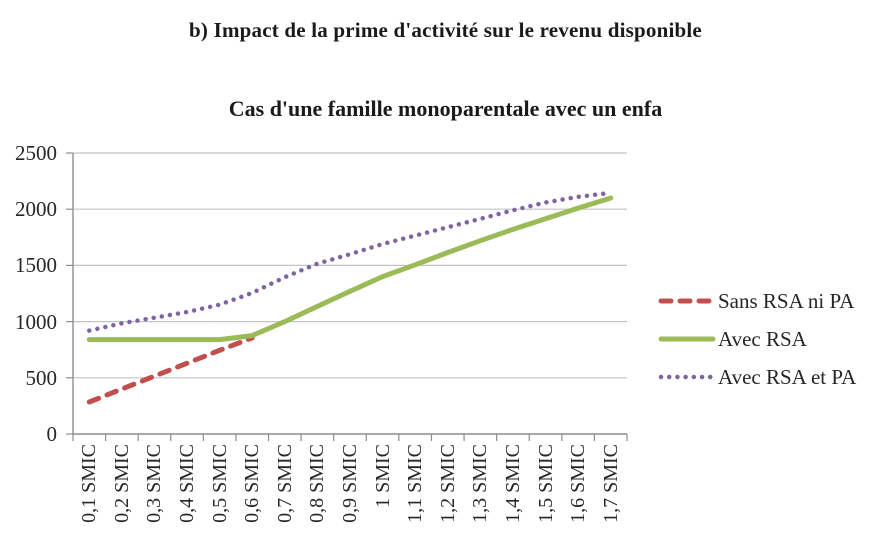 The width and height of the screenshot is (891, 547). I want to click on y-tick-label: 1500, so click(36, 265).